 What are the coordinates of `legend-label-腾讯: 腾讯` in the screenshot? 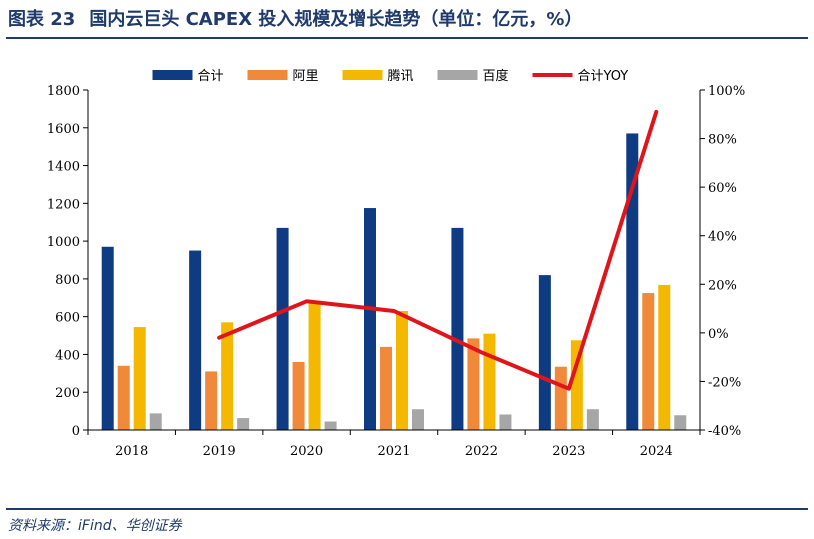 It's located at (401, 76).